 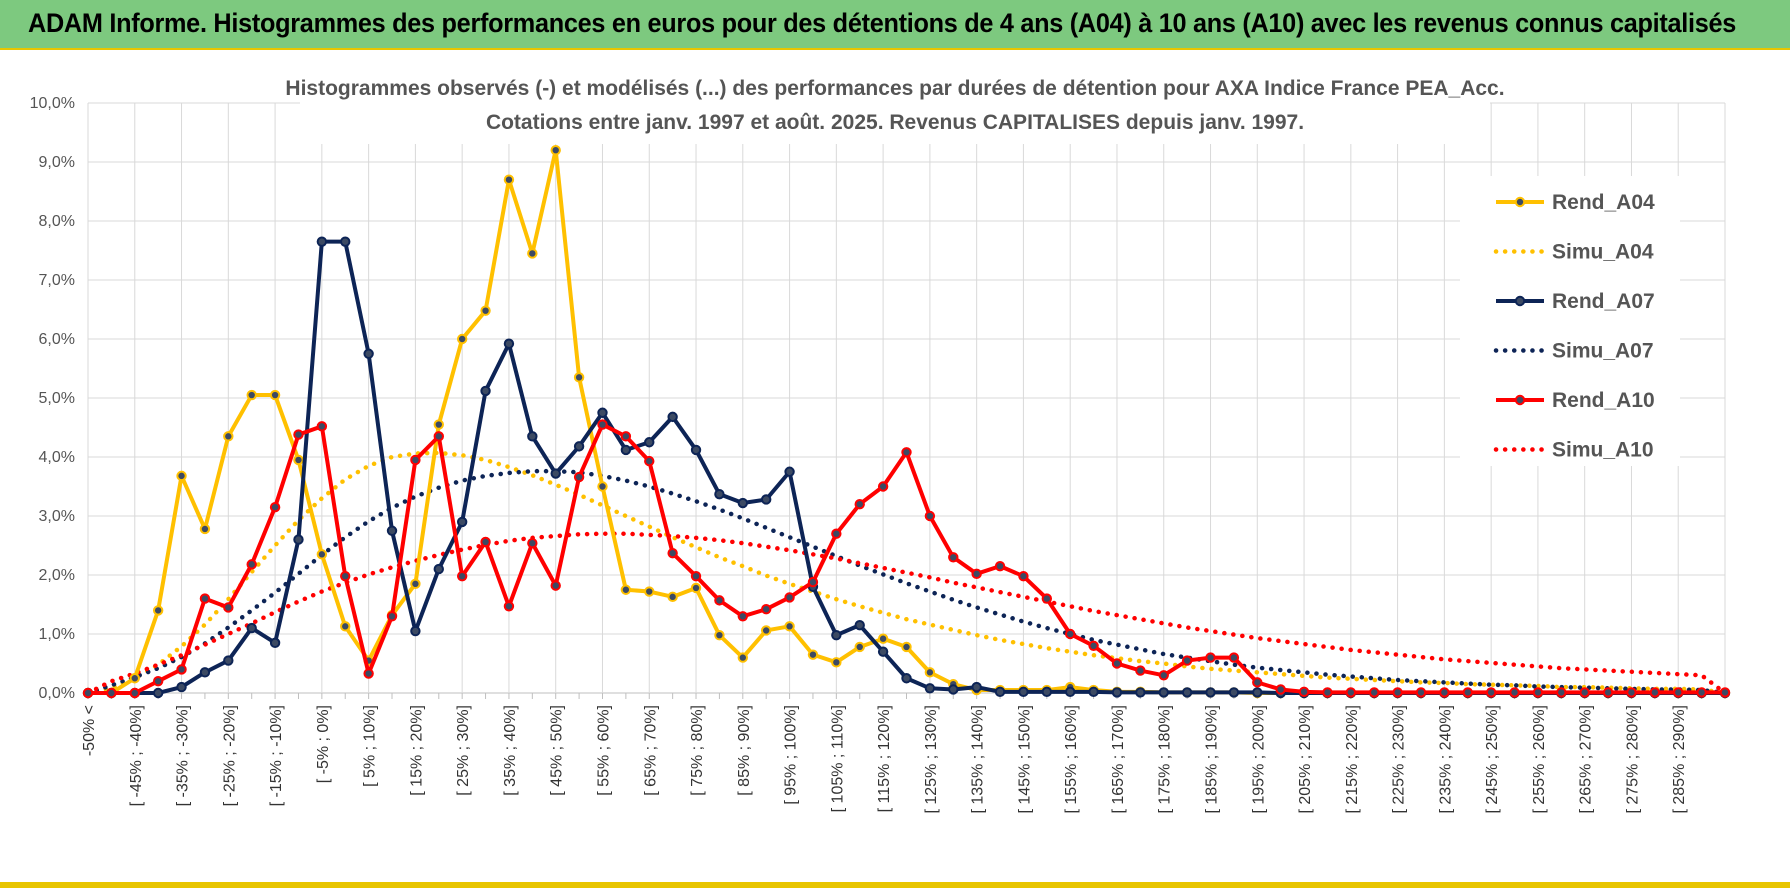 What do you see at coordinates (463, 750) in the screenshot?
I see `x-tick-label: [ 25% ; 30%]` at bounding box center [463, 750].